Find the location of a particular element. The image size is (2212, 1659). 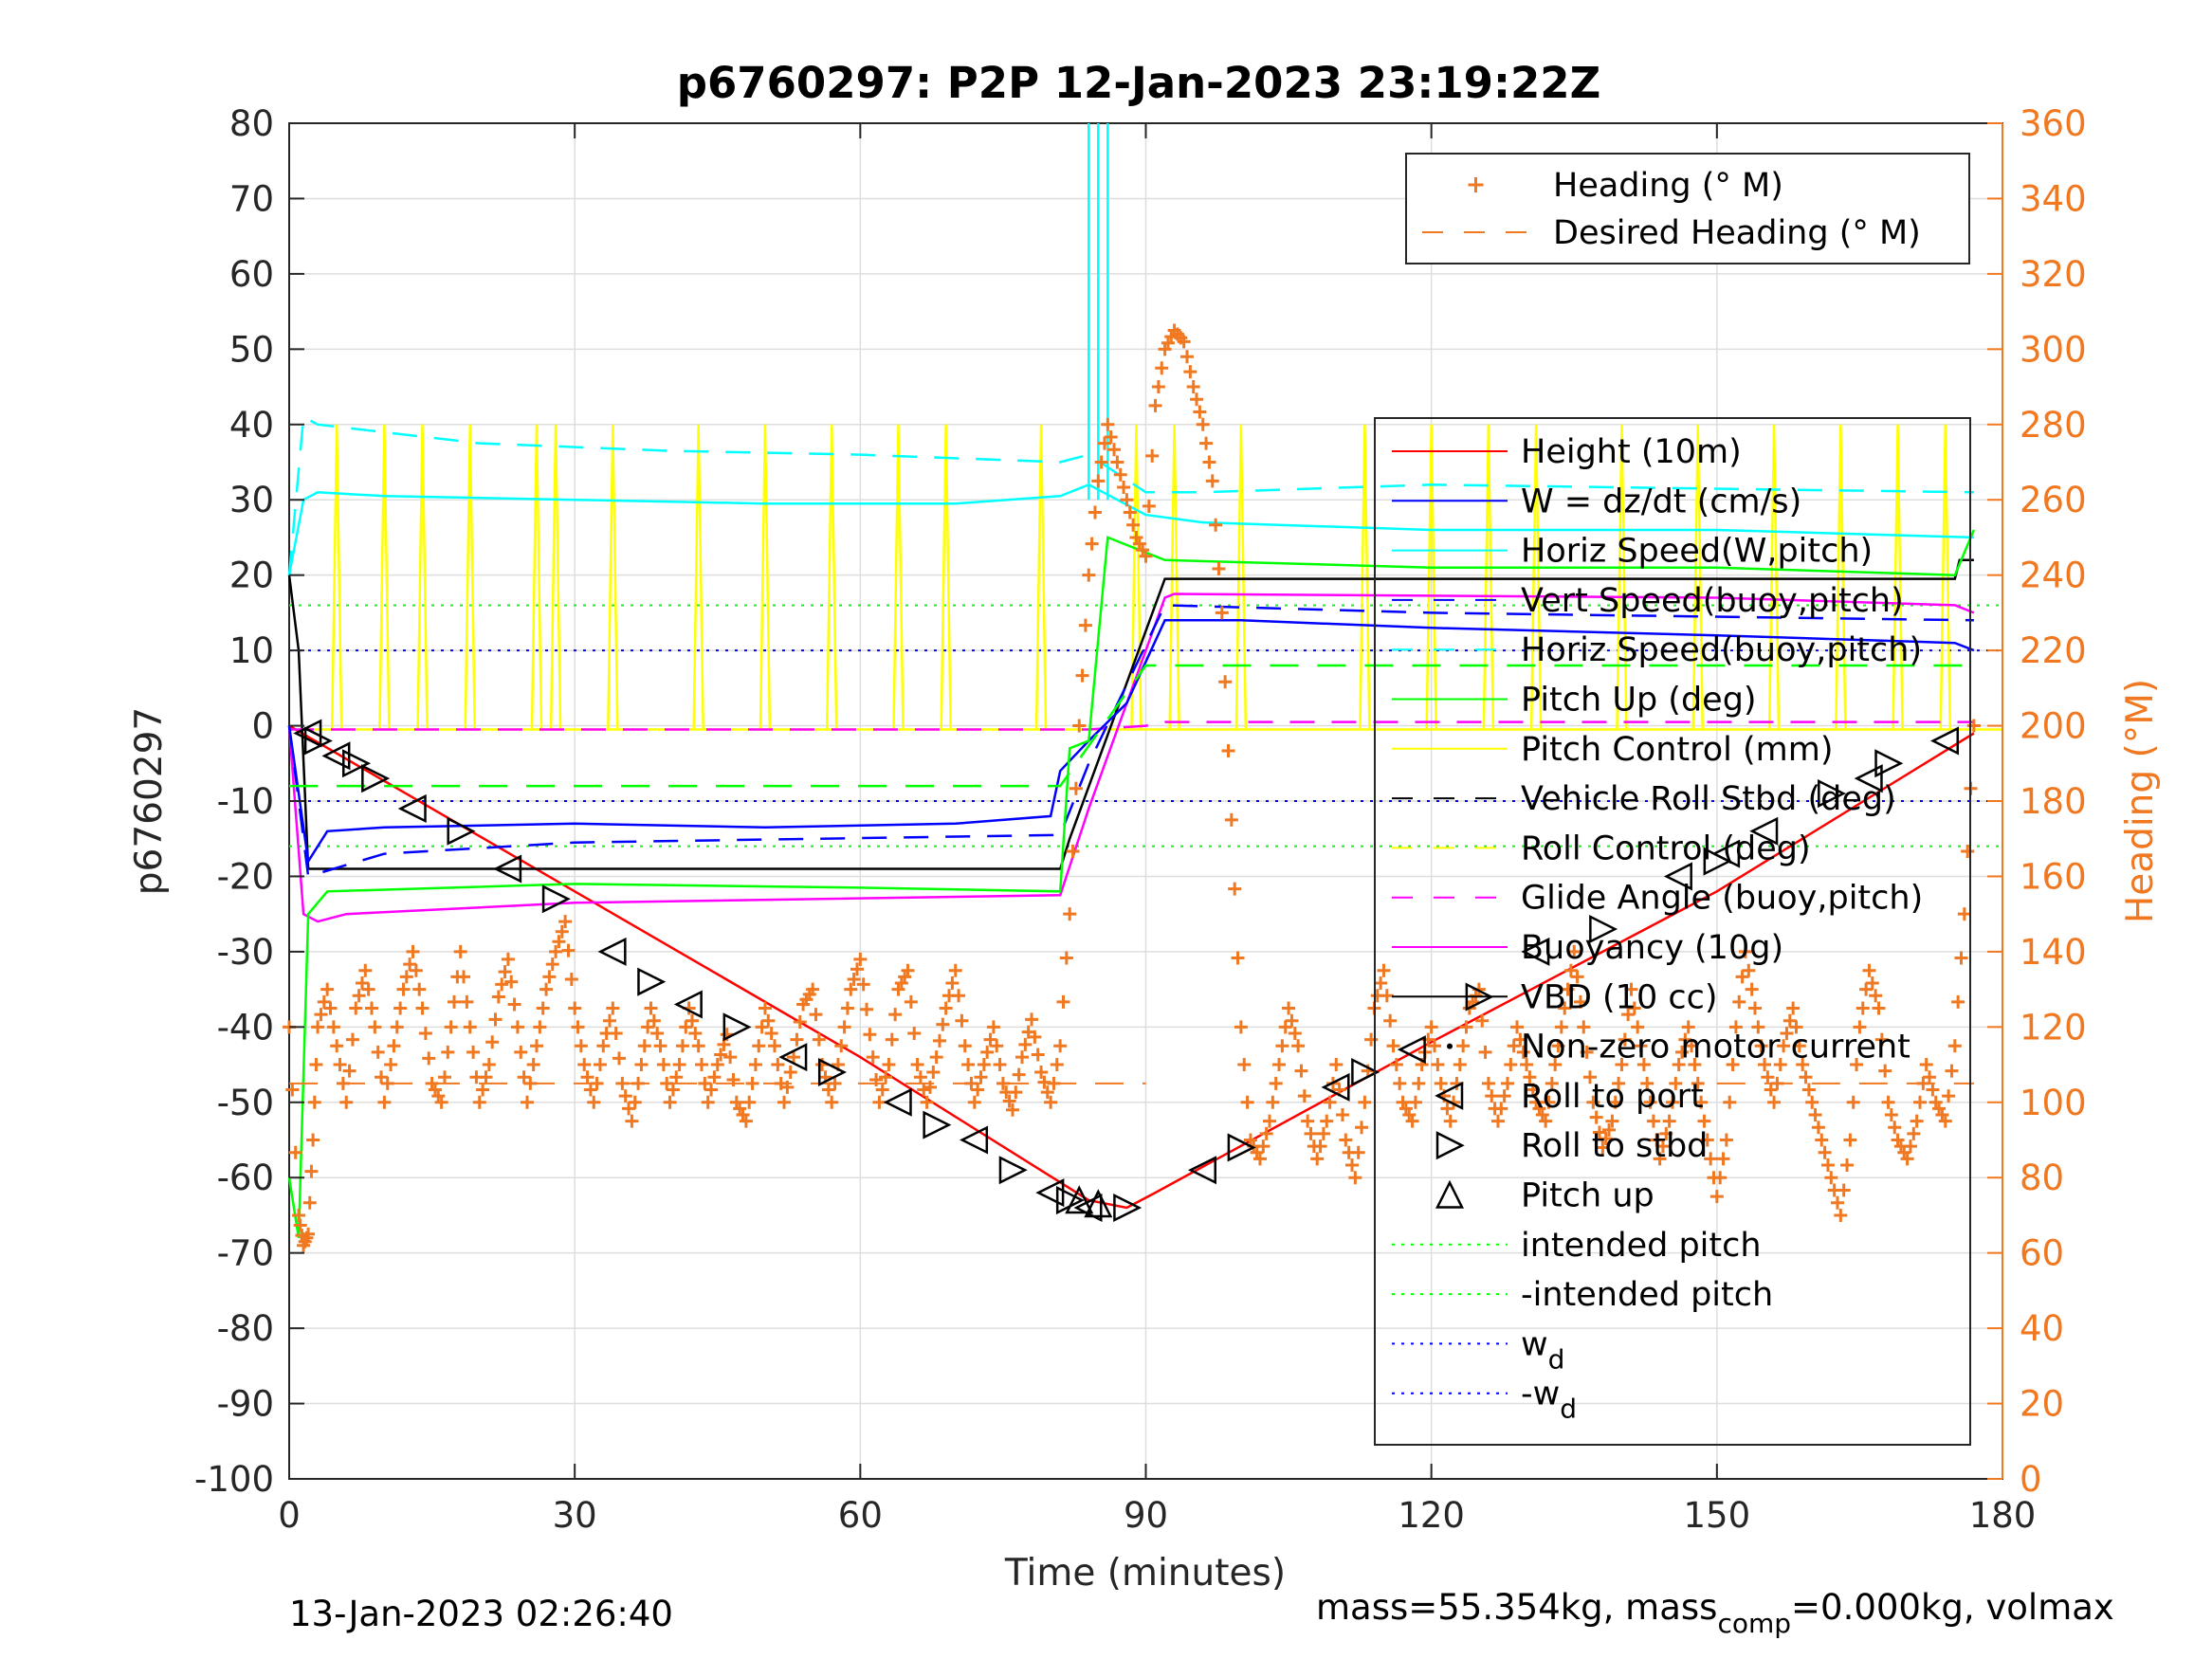

y-right-tick-label: 200 is located at coordinates (2053, 726).